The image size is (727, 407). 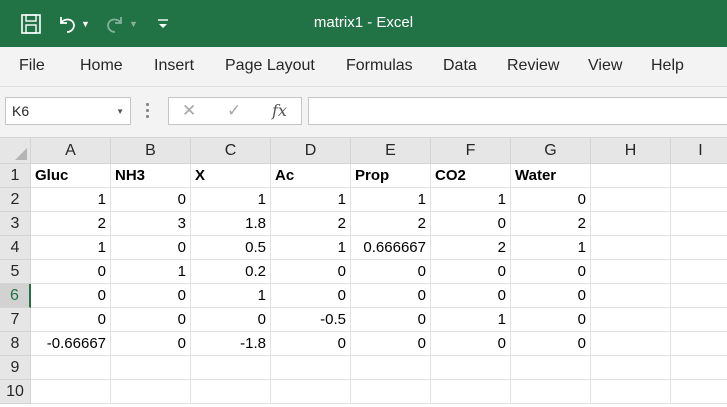 What do you see at coordinates (391, 200) in the screenshot?
I see `cell-e2: 1` at bounding box center [391, 200].